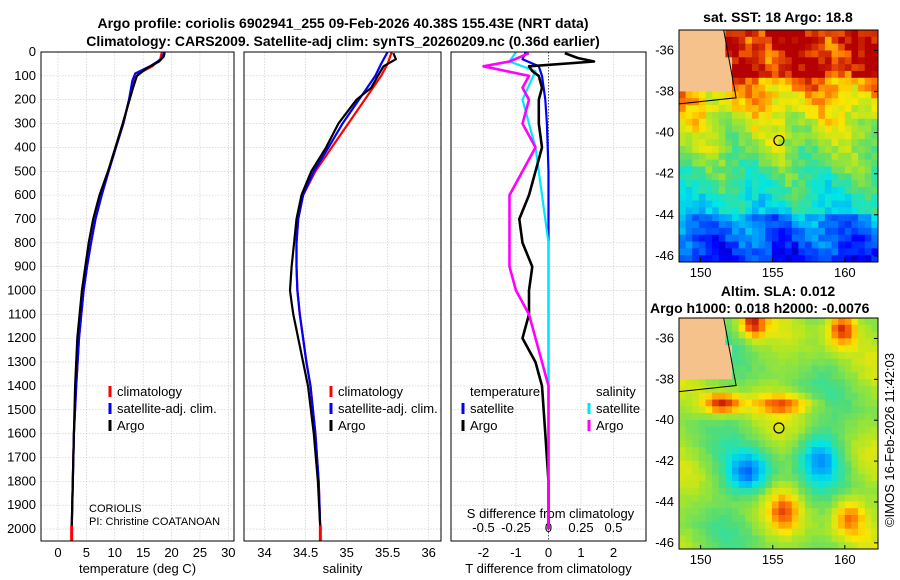 The width and height of the screenshot is (900, 580). What do you see at coordinates (305, 552) in the screenshot?
I see `x-tick-label: 34.5` at bounding box center [305, 552].